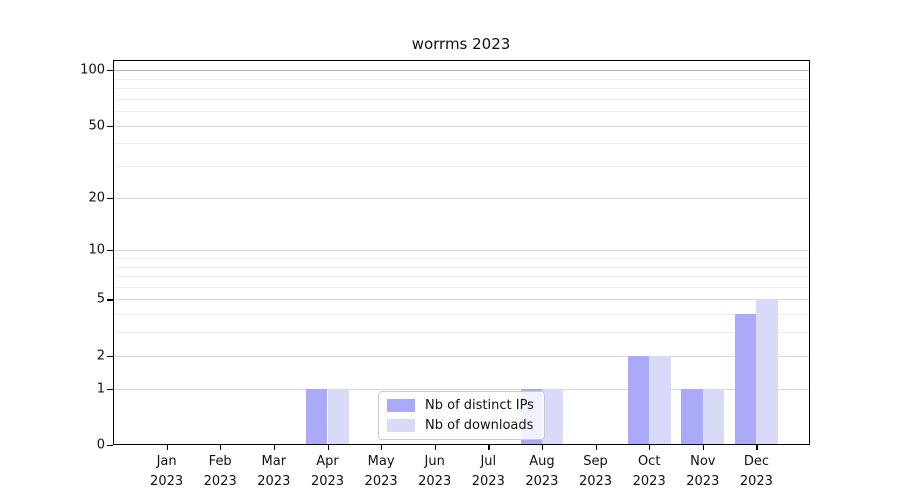  I want to click on x-tick-label-aug: Aug 2023, so click(541, 472).